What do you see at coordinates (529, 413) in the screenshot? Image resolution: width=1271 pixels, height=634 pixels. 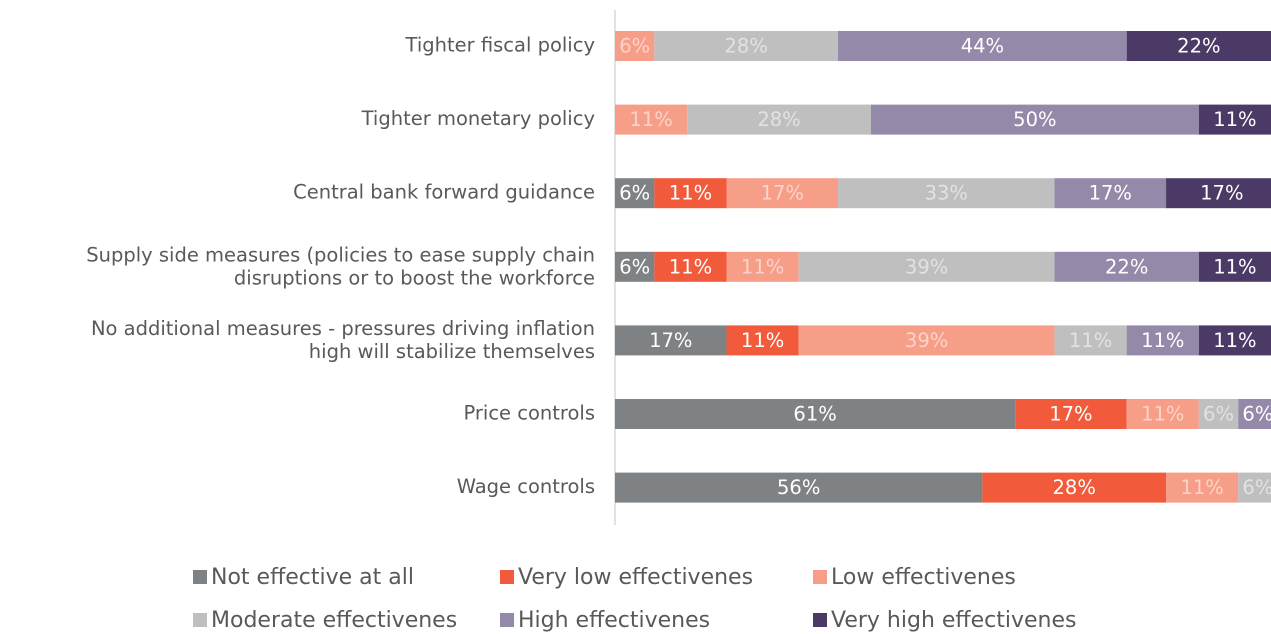 I see `category-label: Price controls` at bounding box center [529, 413].